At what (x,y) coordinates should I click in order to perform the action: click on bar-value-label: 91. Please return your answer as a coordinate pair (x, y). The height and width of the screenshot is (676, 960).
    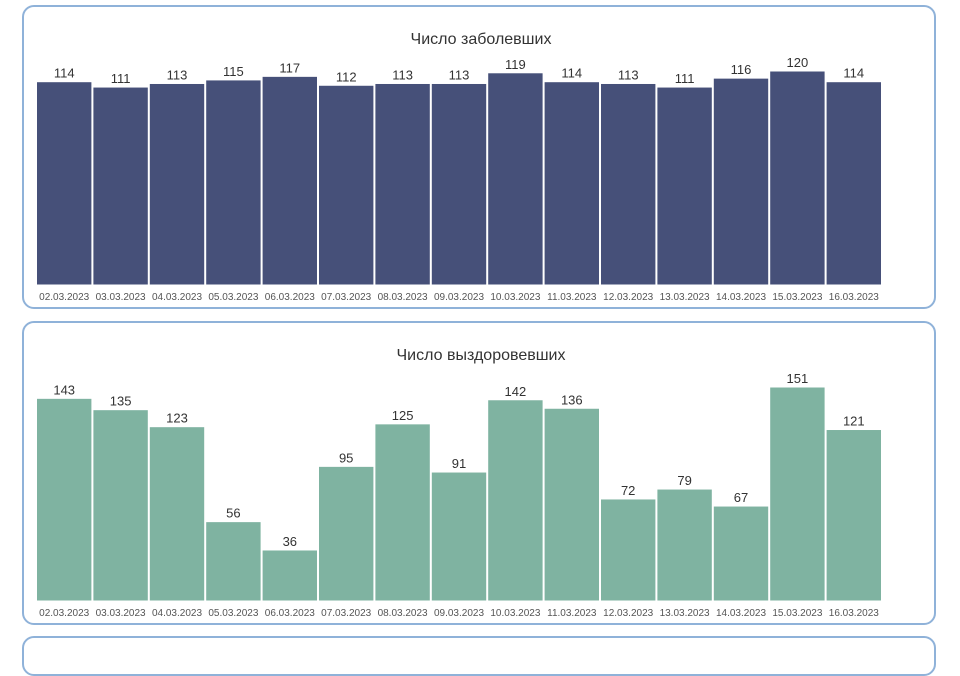
    Looking at the image, I should click on (459, 463).